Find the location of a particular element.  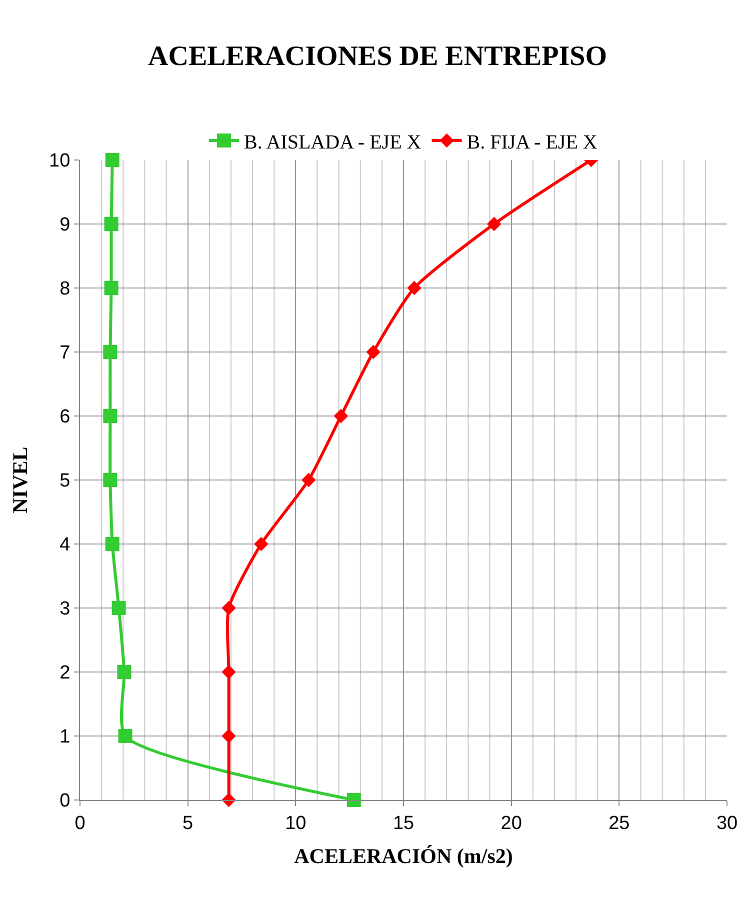

y-tick-label: 3 is located at coordinates (65, 609).